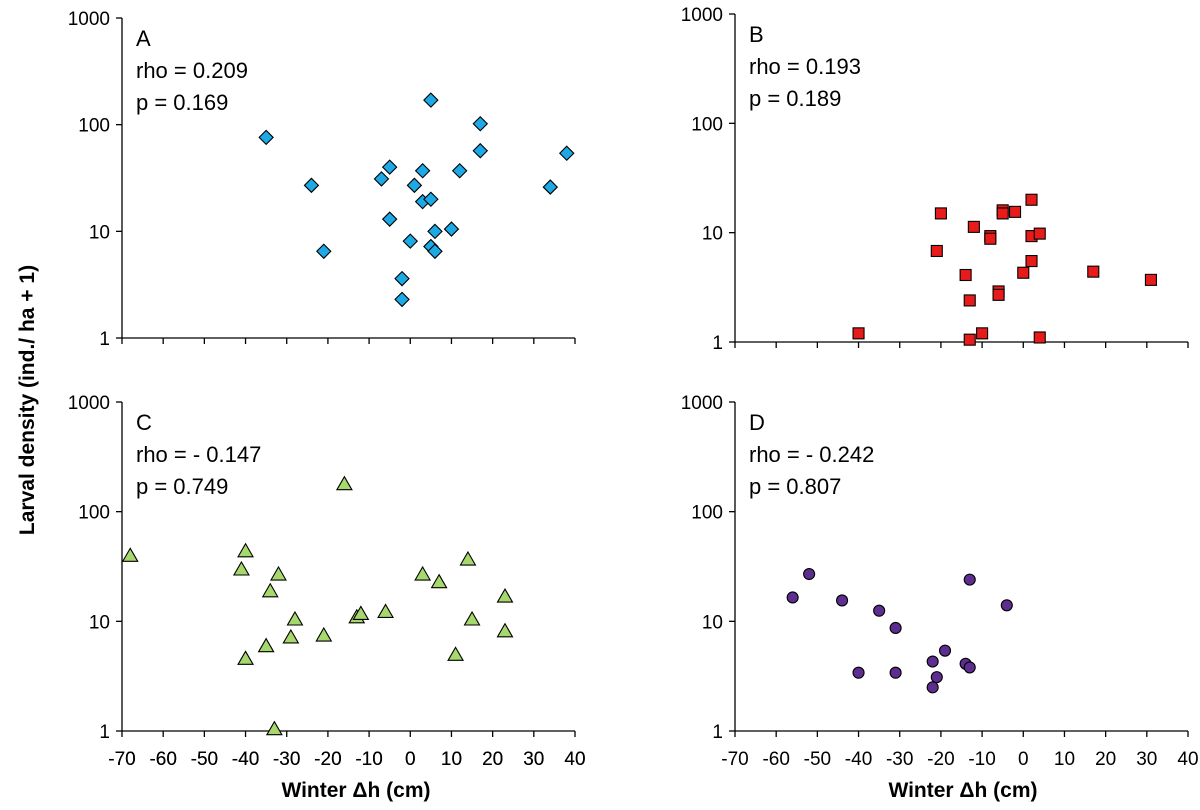  I want to click on panel-label: A, so click(143, 38).